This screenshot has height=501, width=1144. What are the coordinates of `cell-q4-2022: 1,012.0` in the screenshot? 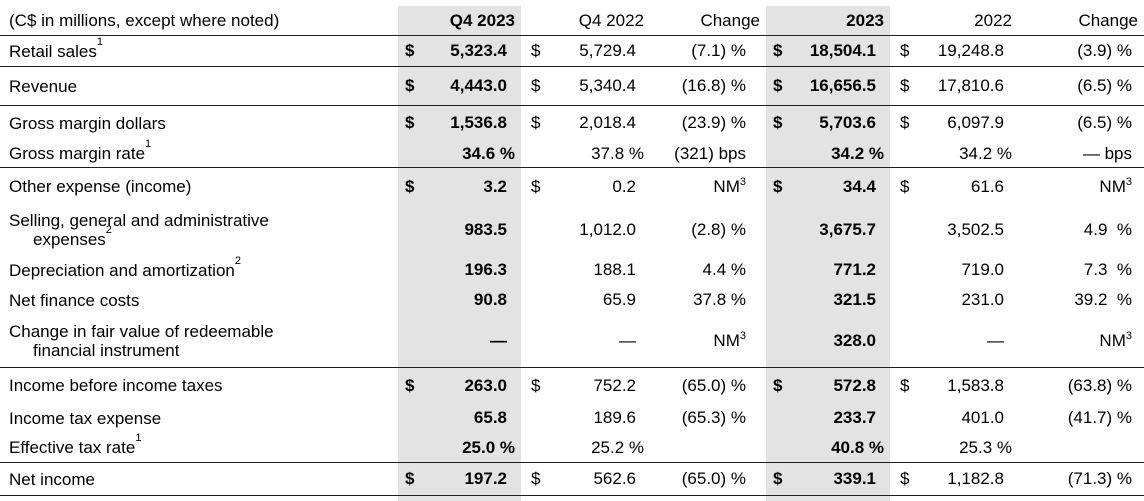 It's located at (587, 230).